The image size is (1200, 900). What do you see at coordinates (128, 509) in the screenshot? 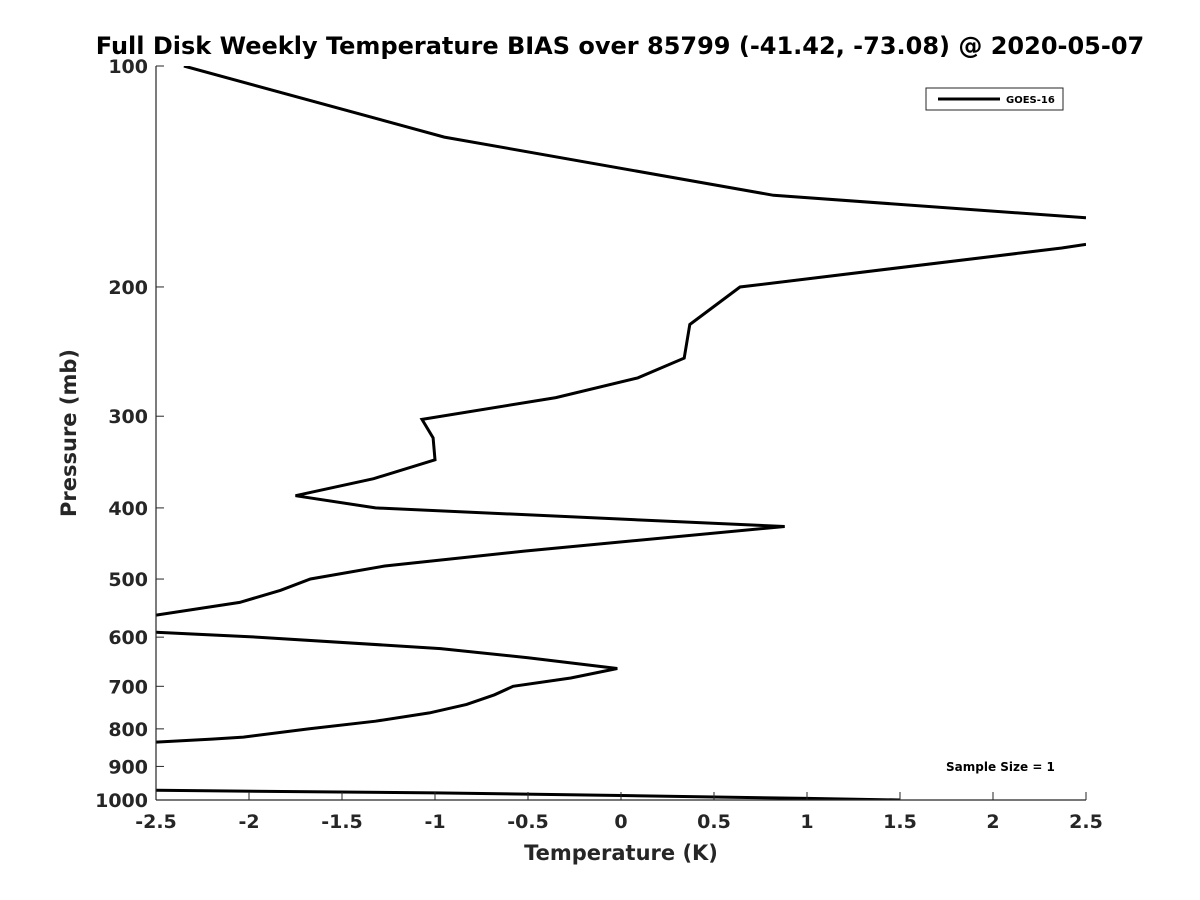
I see `y-tick-label: 400` at bounding box center [128, 509].